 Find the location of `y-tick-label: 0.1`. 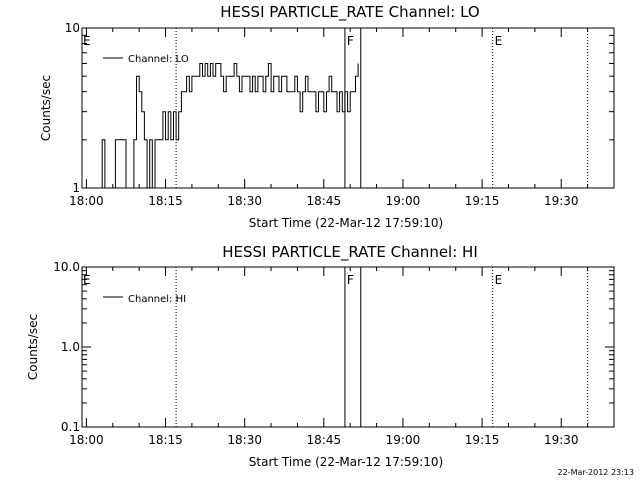

y-tick-label: 0.1 is located at coordinates (70, 427).